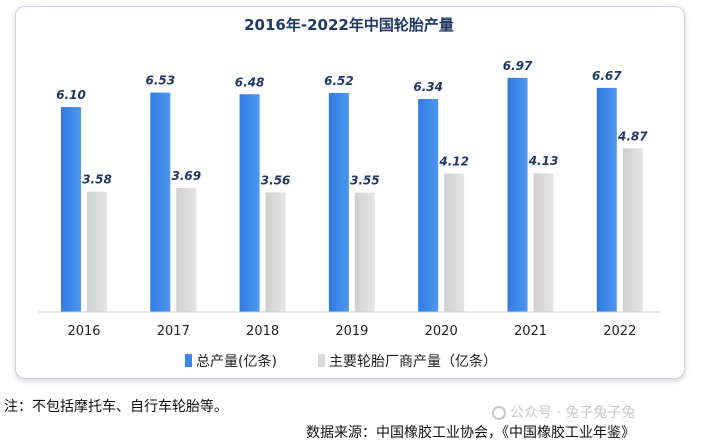 Image resolution: width=719 pixels, height=447 pixels. What do you see at coordinates (606, 199) in the screenshot?
I see `bar-total-2022` at bounding box center [606, 199].